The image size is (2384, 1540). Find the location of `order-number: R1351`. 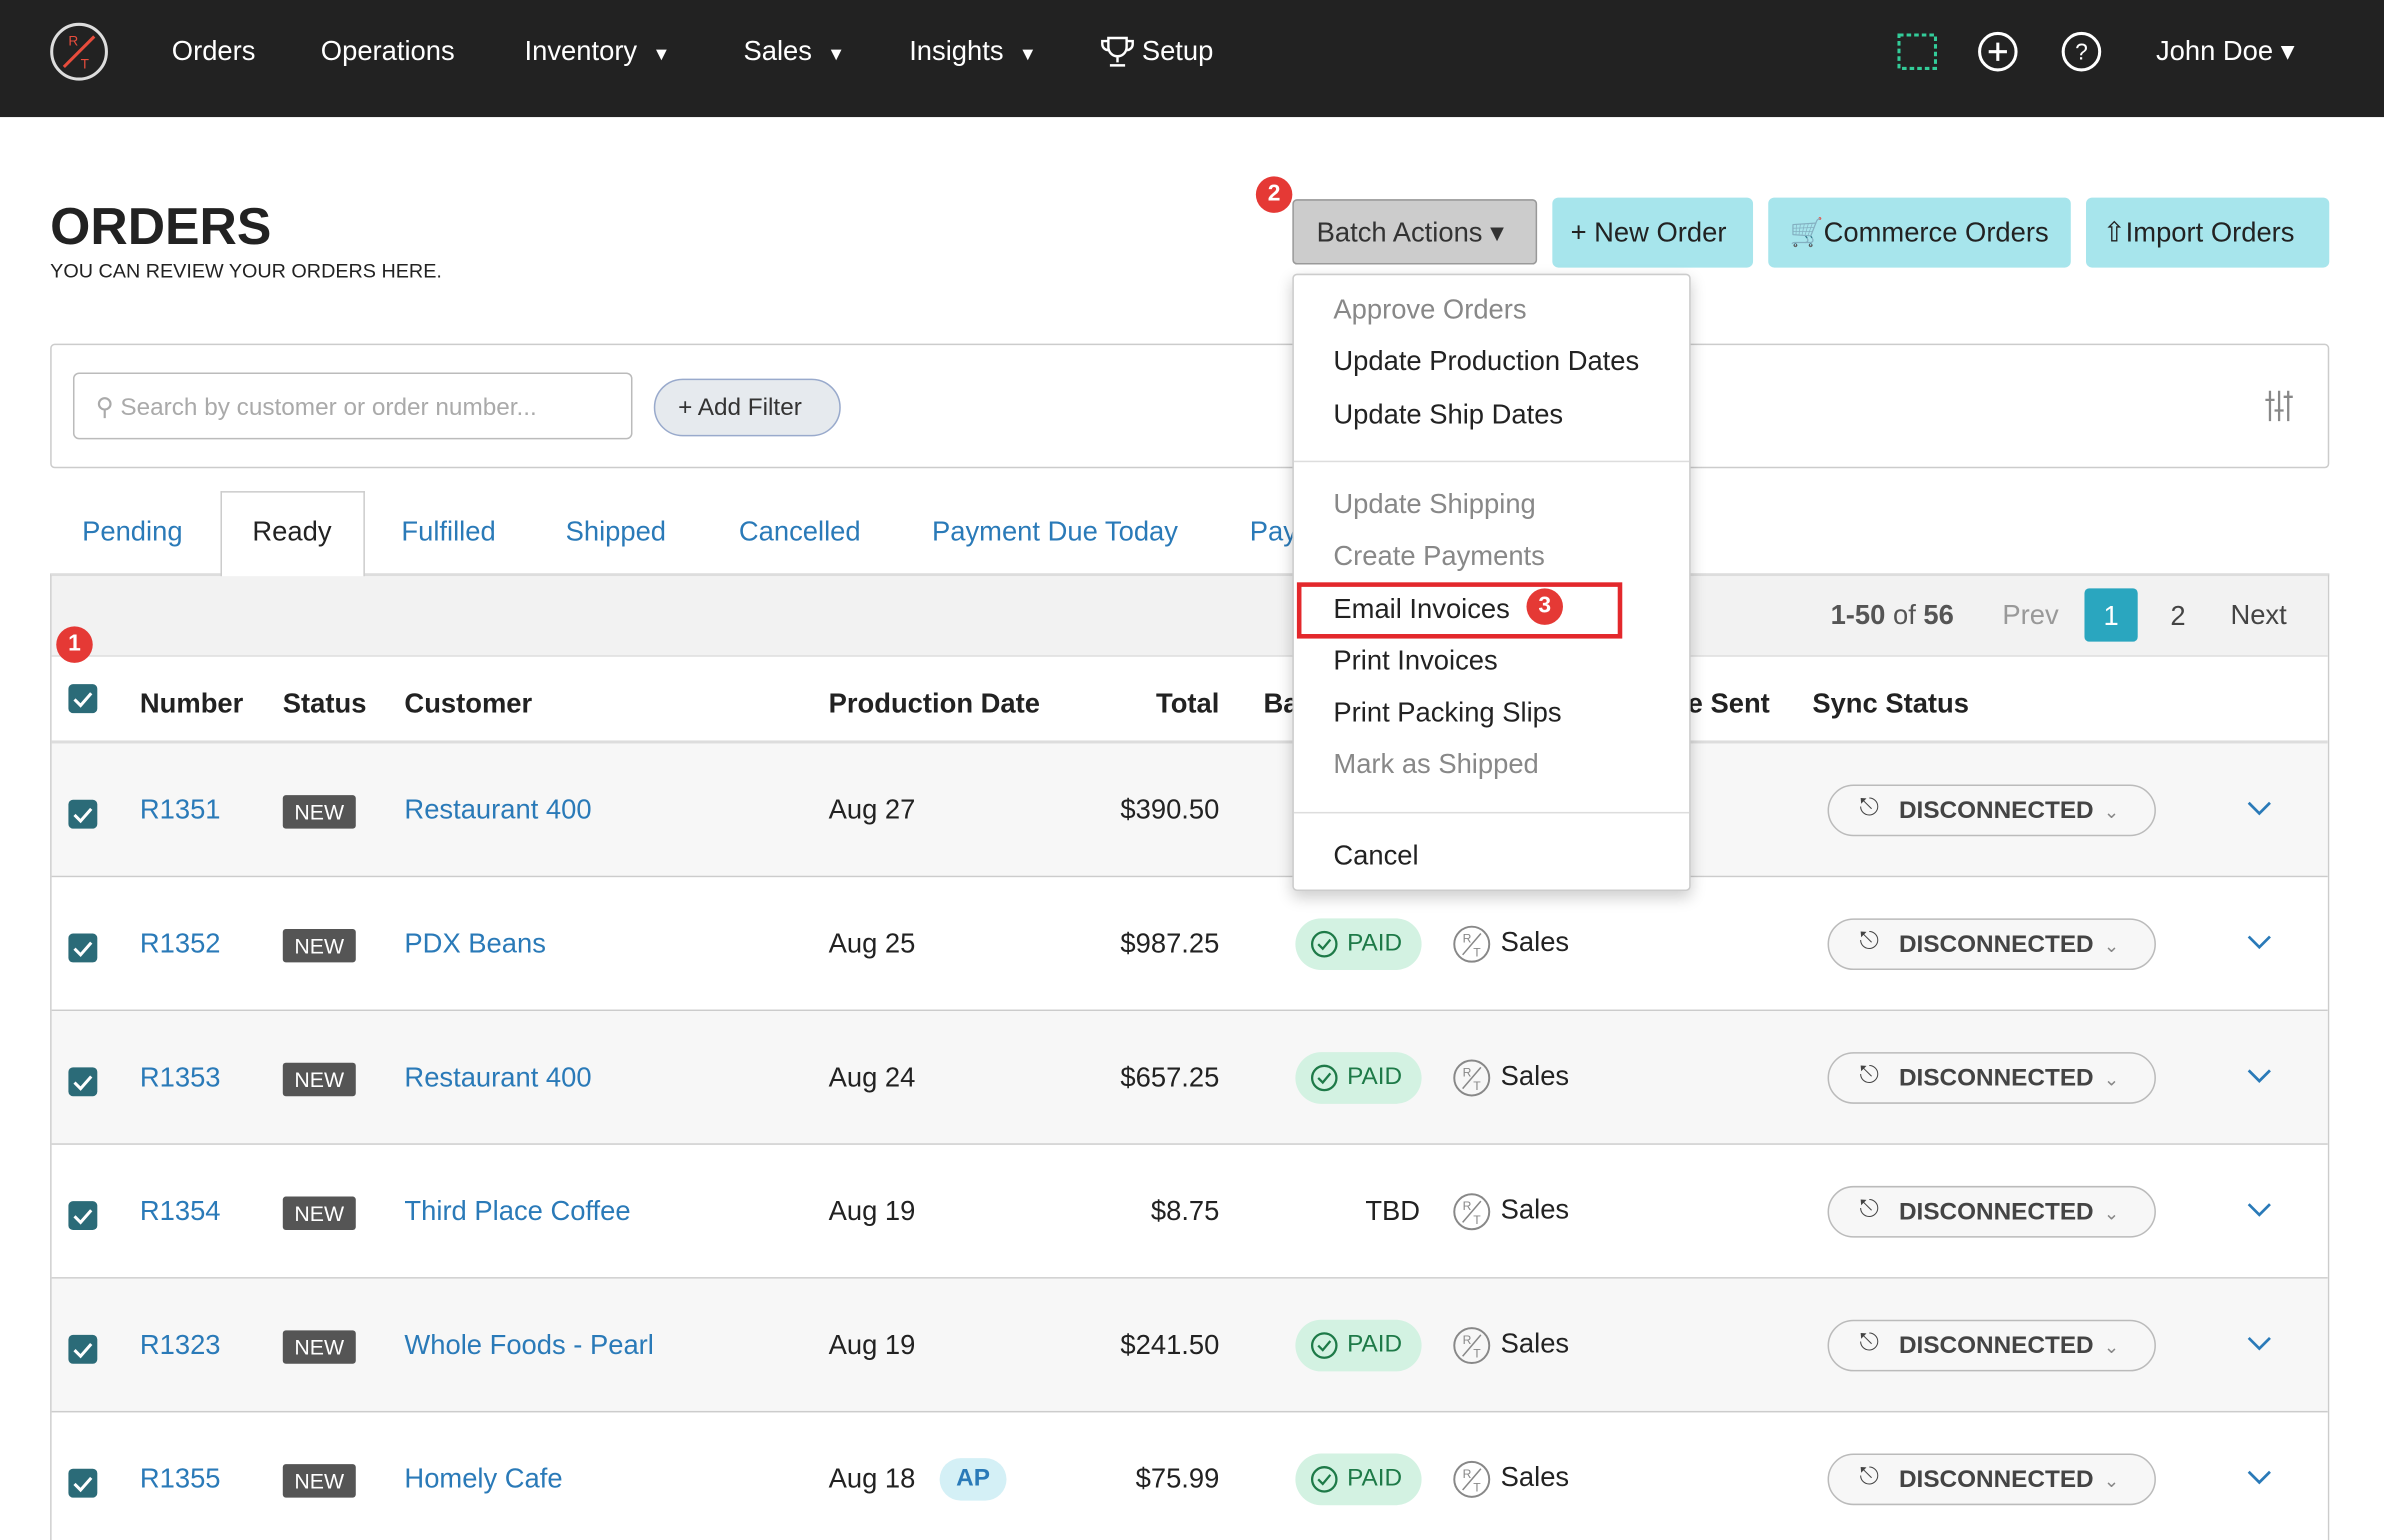

order-number: R1351 is located at coordinates (180, 809).